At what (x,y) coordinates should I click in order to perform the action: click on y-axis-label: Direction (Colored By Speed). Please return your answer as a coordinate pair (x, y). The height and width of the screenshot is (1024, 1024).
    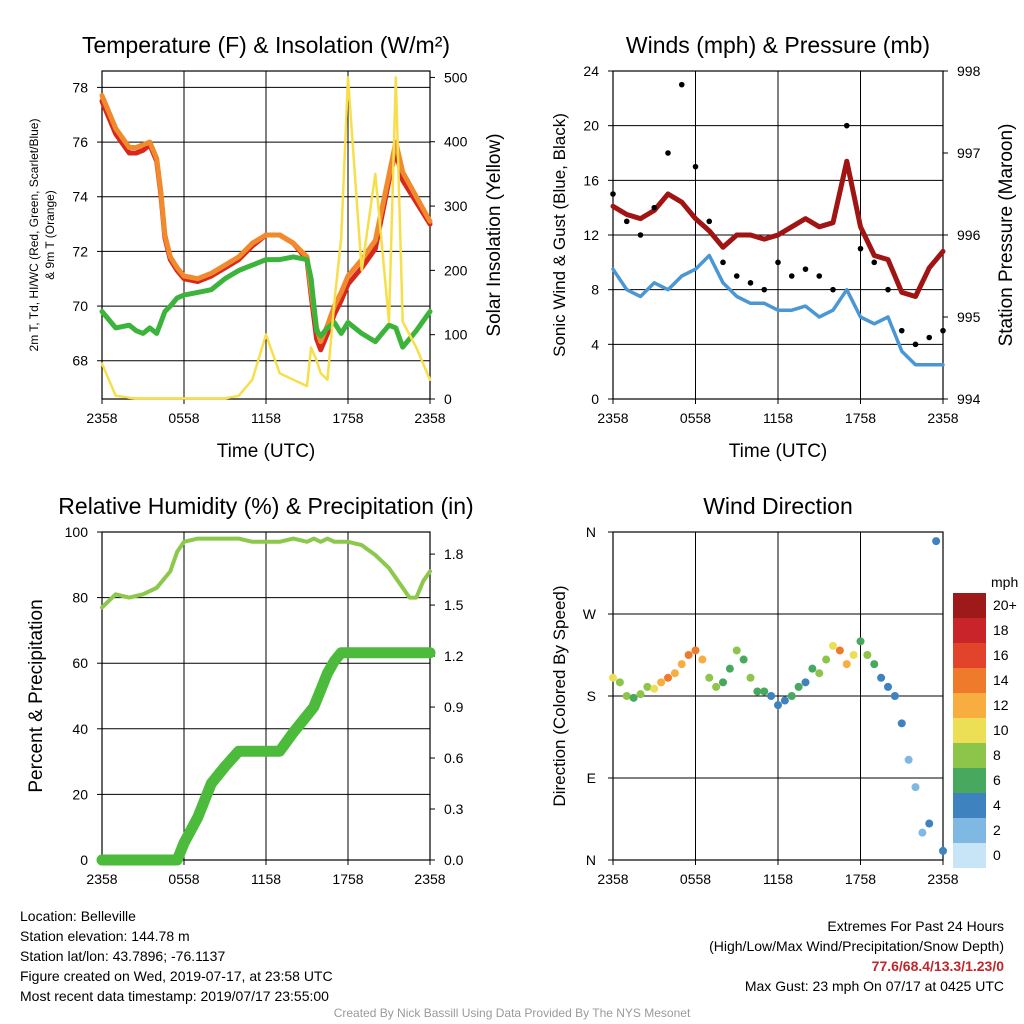
    Looking at the image, I should click on (559, 695).